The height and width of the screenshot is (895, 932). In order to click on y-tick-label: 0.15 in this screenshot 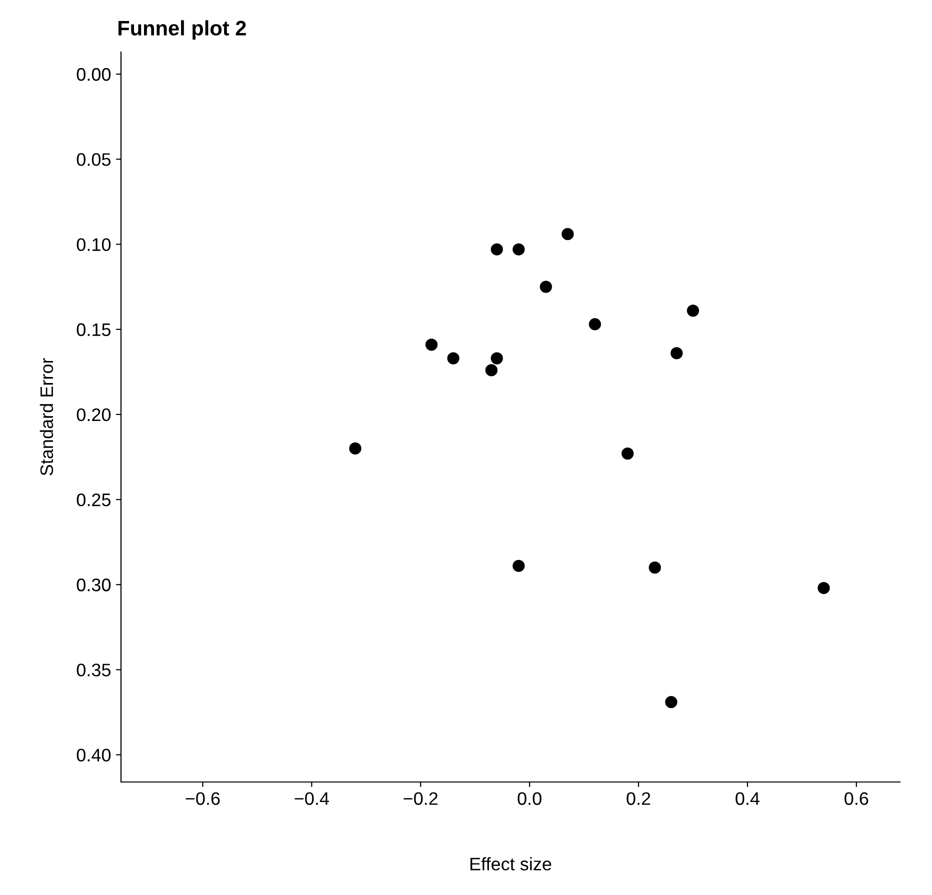, I will do `click(93, 329)`.